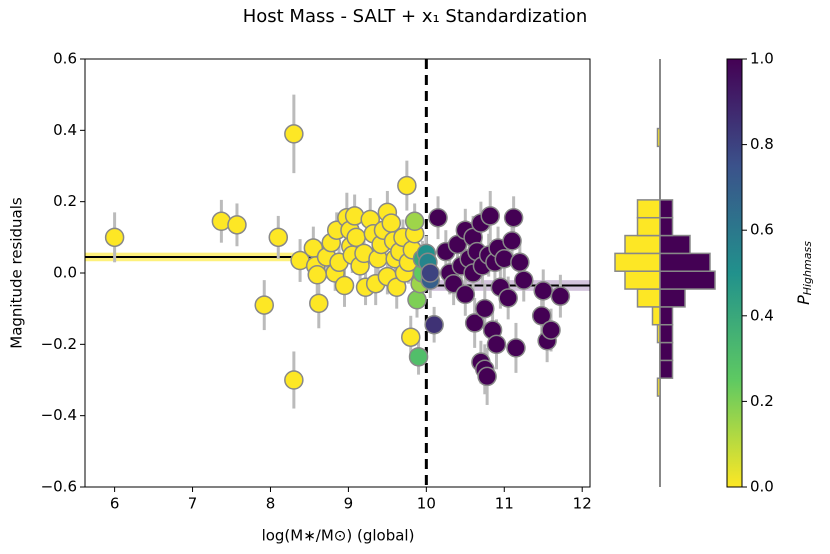 This screenshot has width=830, height=554. I want to click on y-tick-label: 0.0, so click(65, 273).